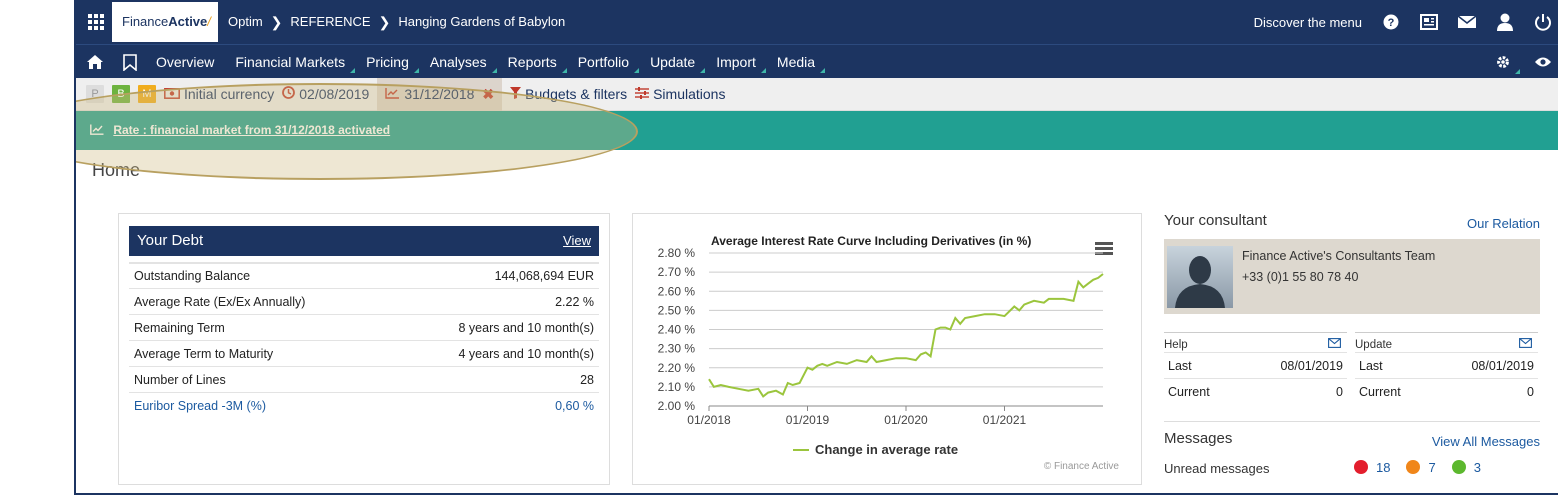 The image size is (1558, 495). What do you see at coordinates (200, 405) in the screenshot?
I see `row-label: Euribor Spread -3M (%)` at bounding box center [200, 405].